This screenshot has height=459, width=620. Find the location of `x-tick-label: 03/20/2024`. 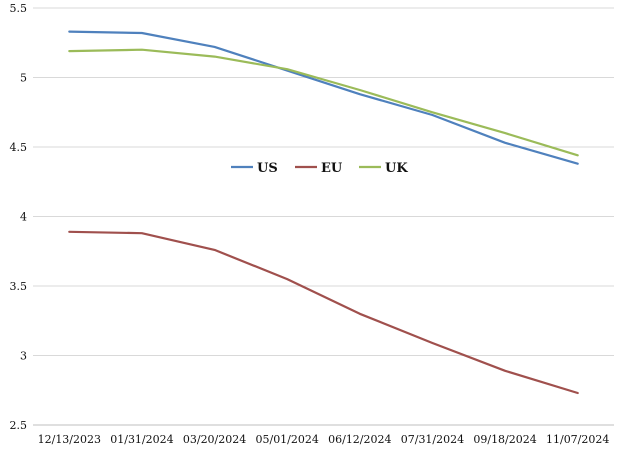

x-tick-label: 03/20/2024 is located at coordinates (214, 439).